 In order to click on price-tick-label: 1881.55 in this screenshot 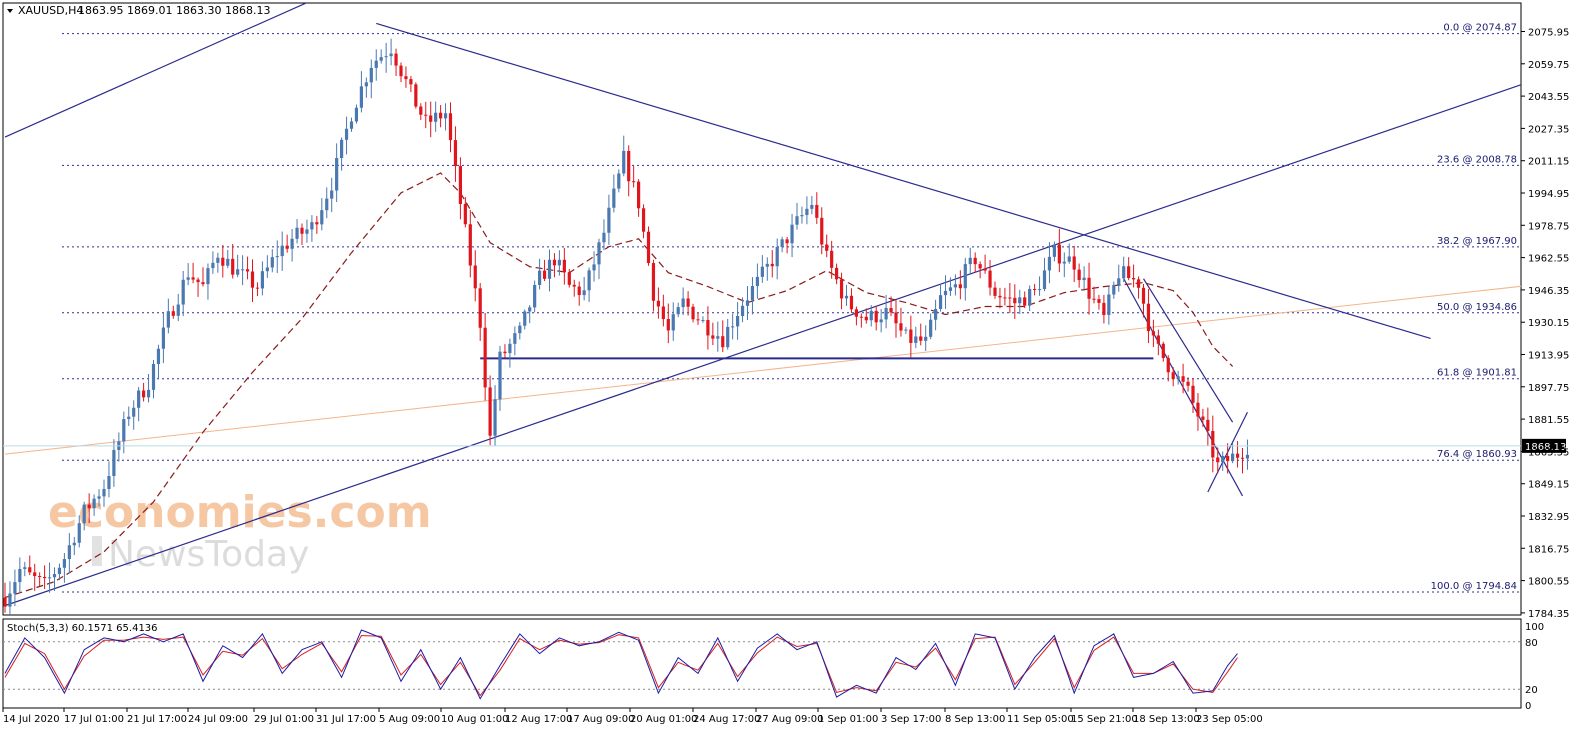, I will do `click(1548, 420)`.